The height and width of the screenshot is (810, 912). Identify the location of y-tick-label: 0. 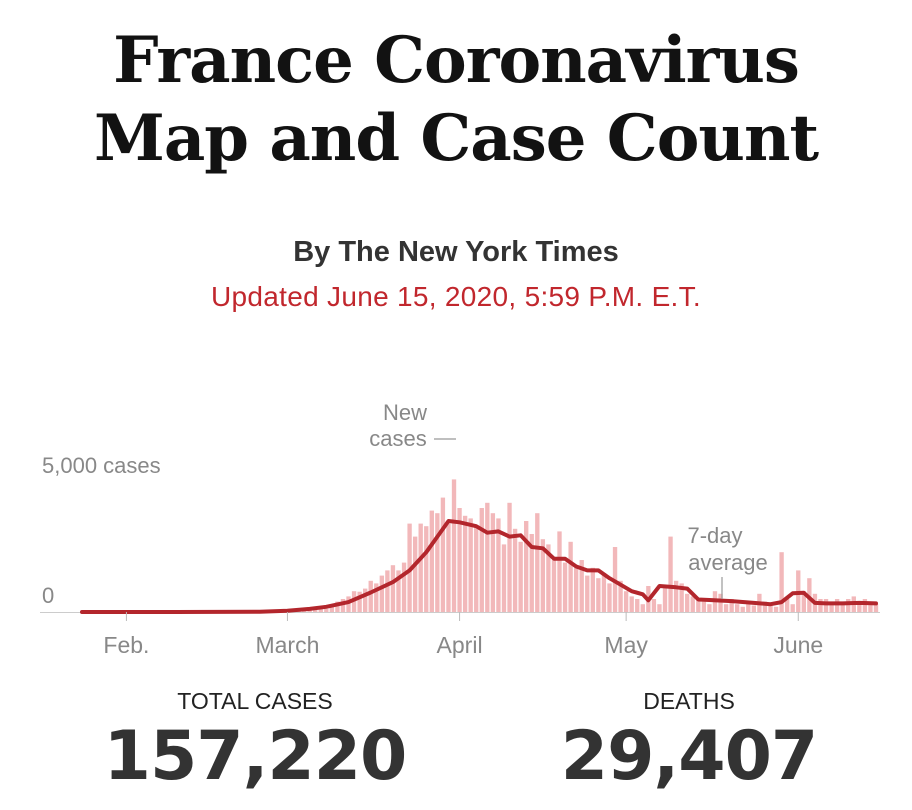
(48, 595).